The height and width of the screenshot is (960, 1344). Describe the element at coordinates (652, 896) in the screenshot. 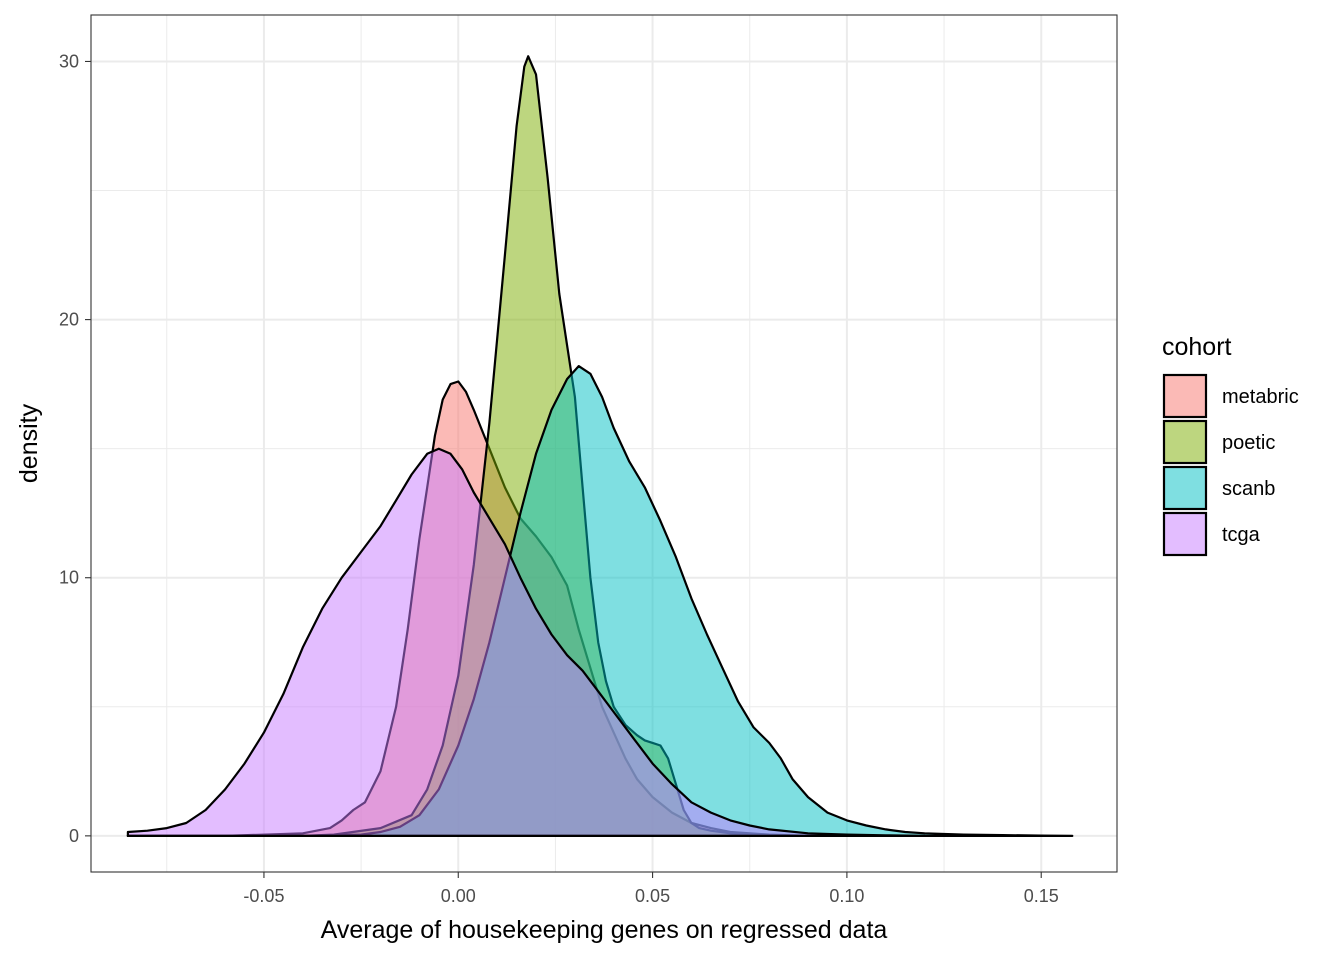

I see `x-tick-label: 0.05` at that location.